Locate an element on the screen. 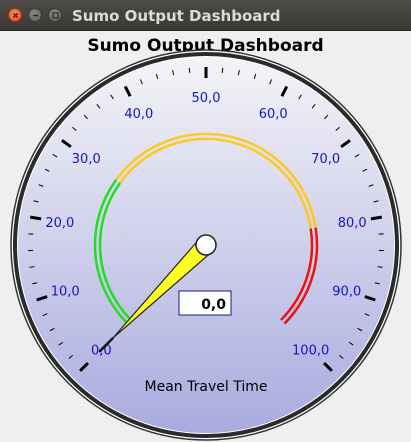 Image resolution: width=411 pixels, height=442 pixels. value-readout: 0,0 is located at coordinates (205, 303).